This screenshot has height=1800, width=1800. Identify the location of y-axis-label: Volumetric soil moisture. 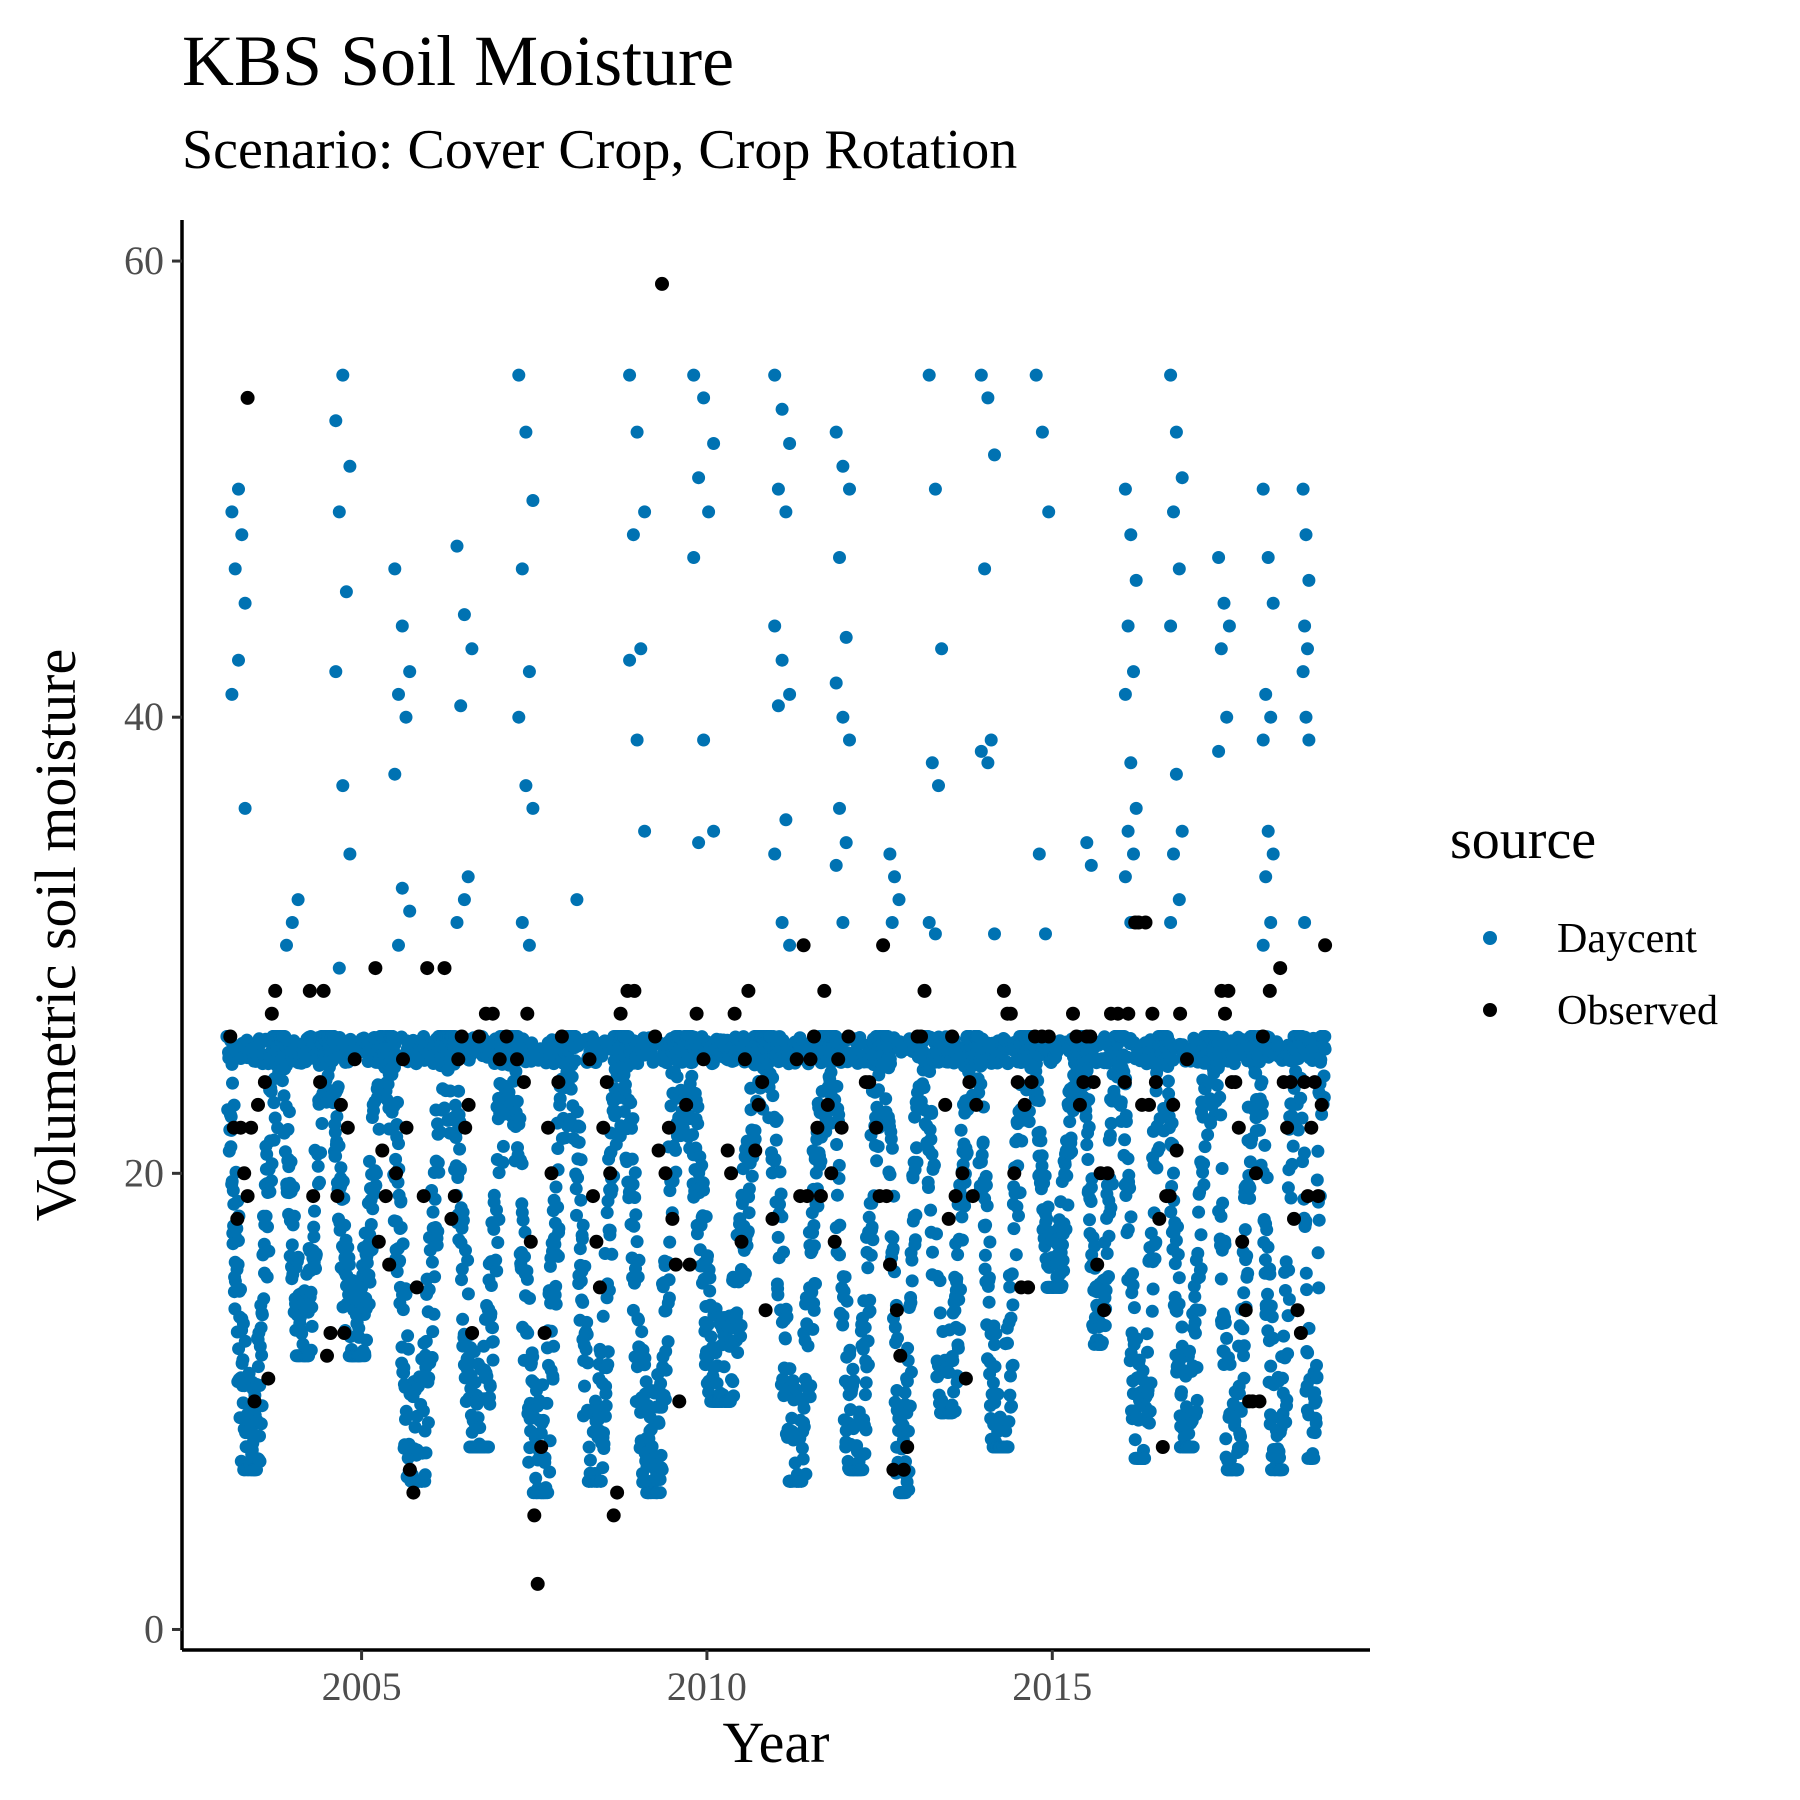
(55, 935).